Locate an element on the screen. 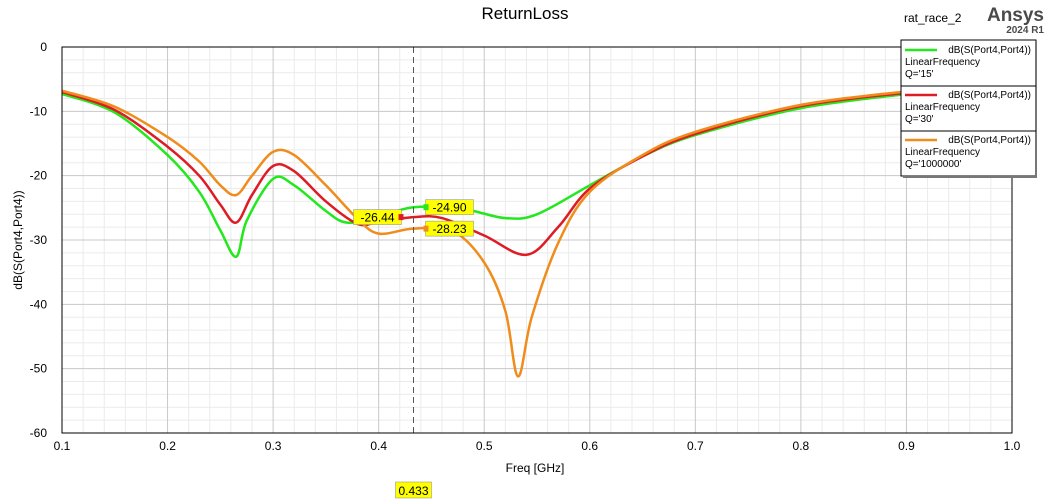 This screenshot has height=501, width=1053. x-tick-label: 0.3 is located at coordinates (273, 446).